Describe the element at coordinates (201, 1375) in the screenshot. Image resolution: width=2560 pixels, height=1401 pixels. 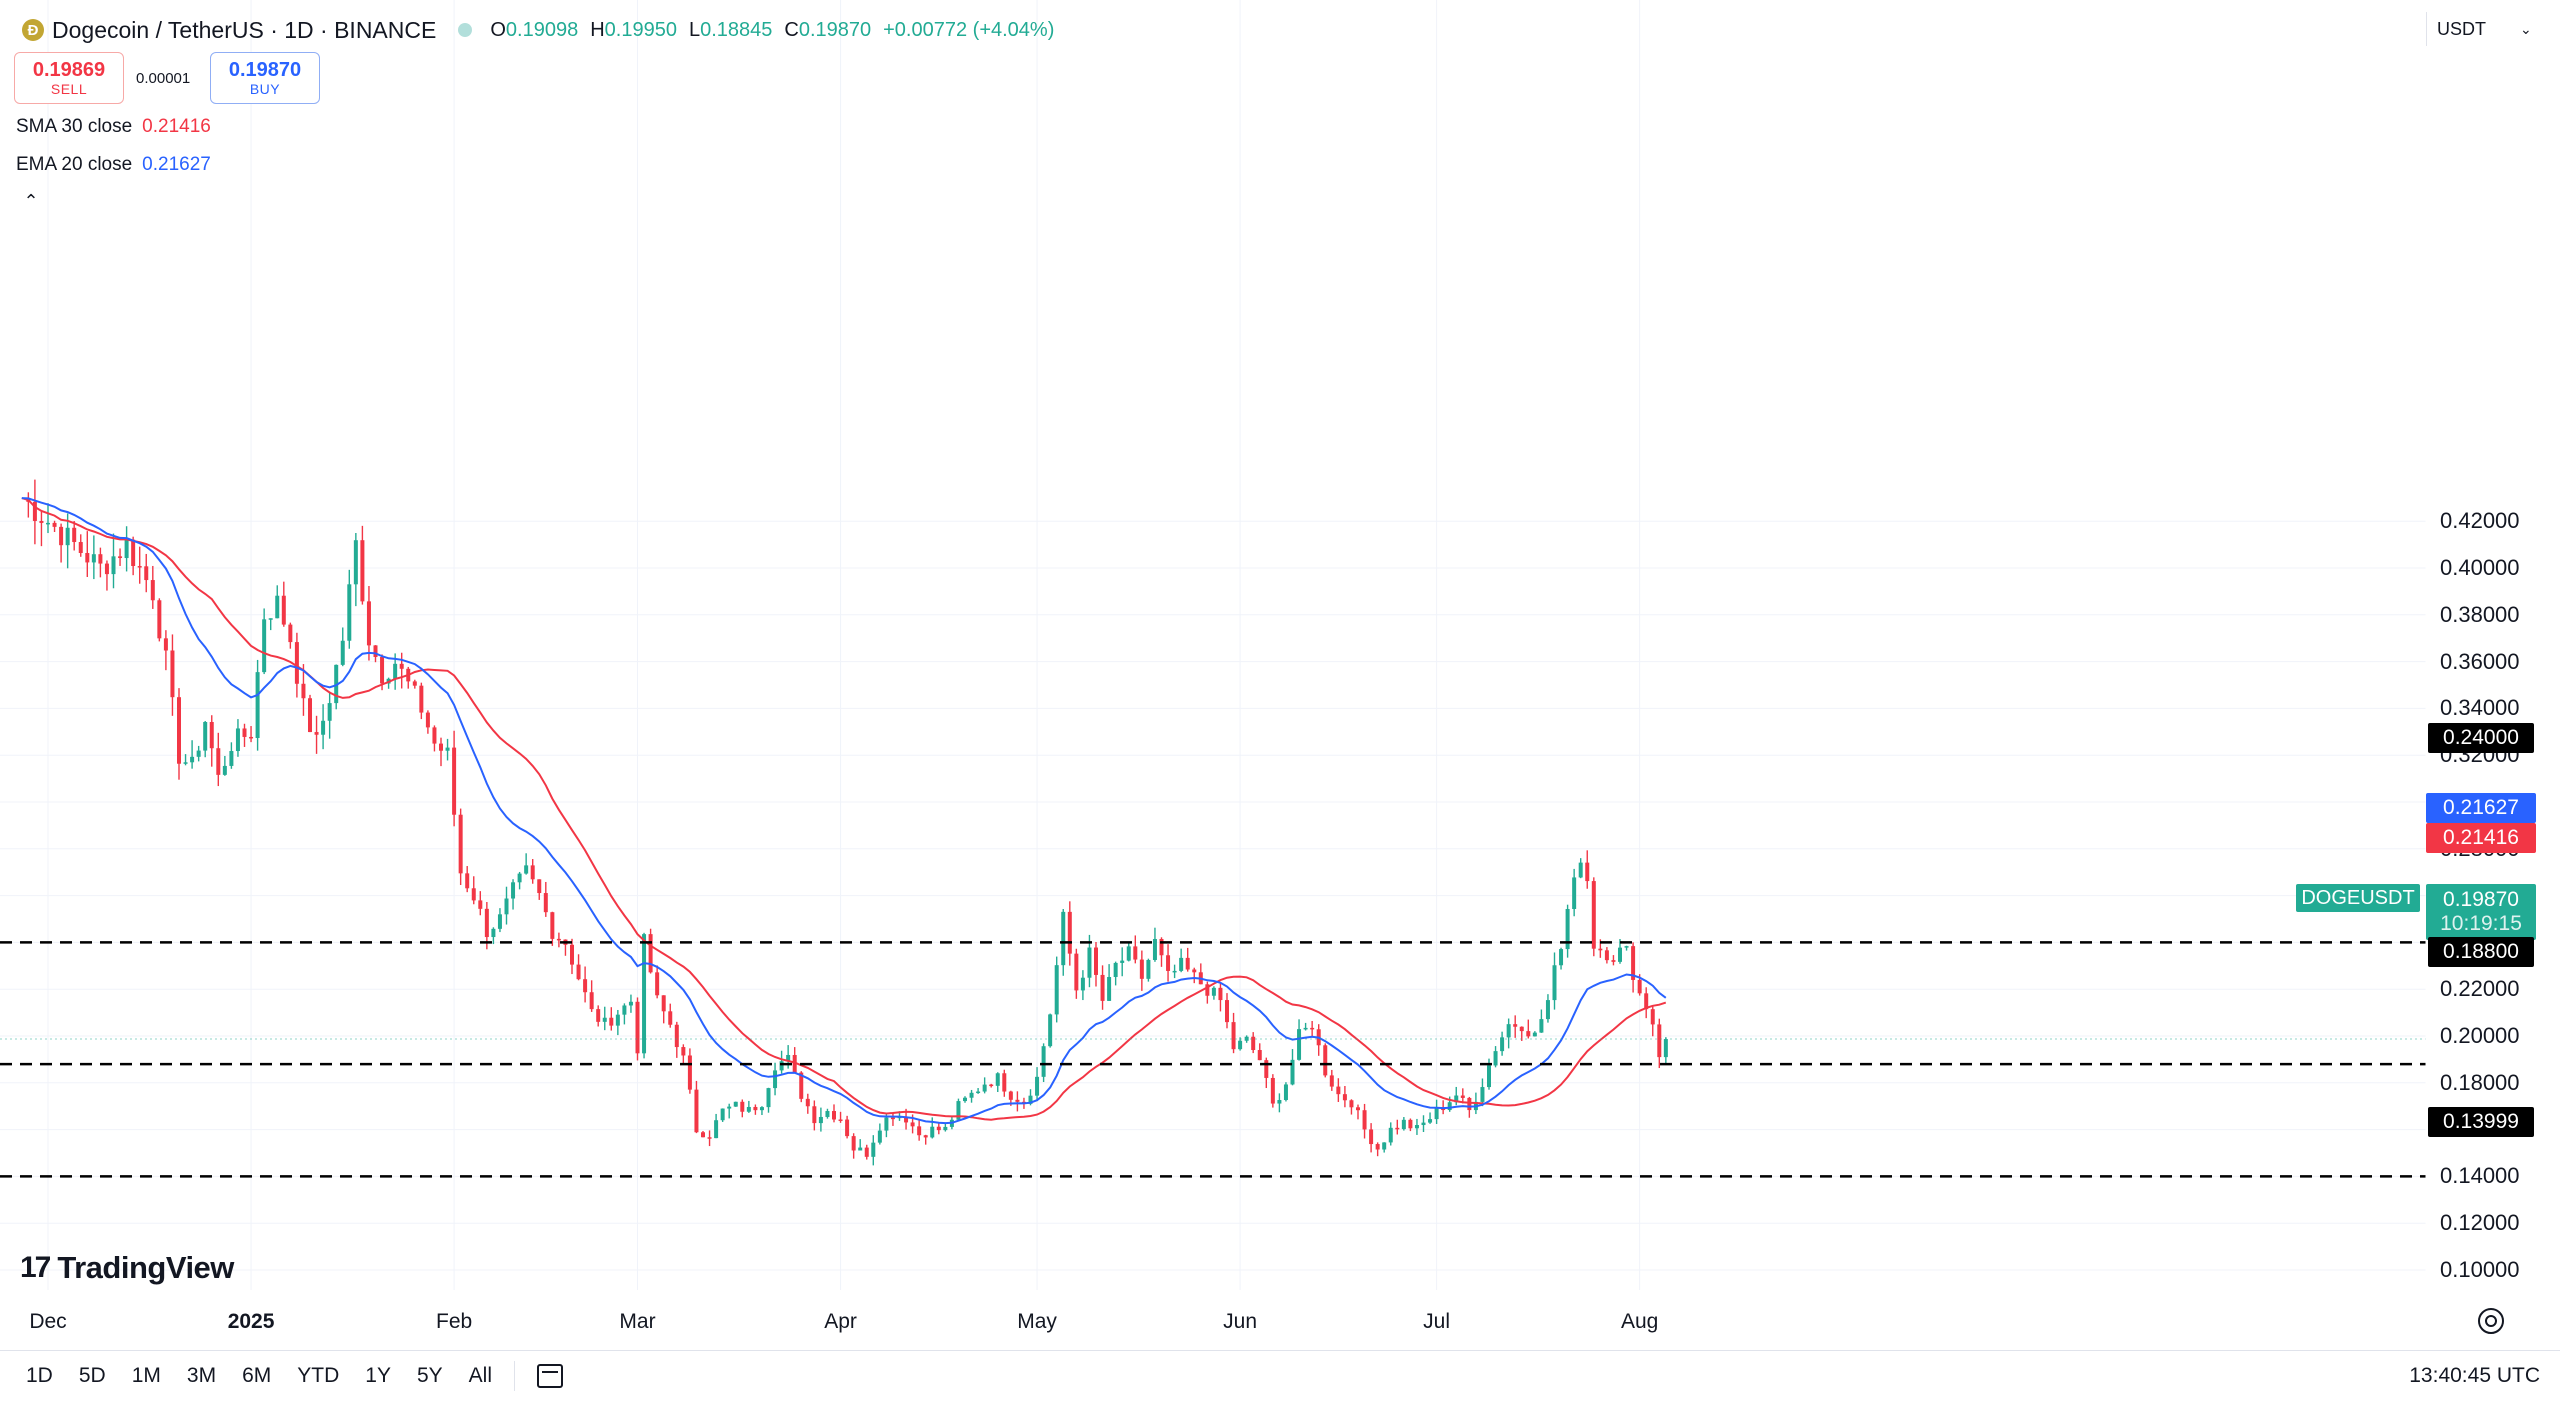
I see `range-3m: 3M` at that location.